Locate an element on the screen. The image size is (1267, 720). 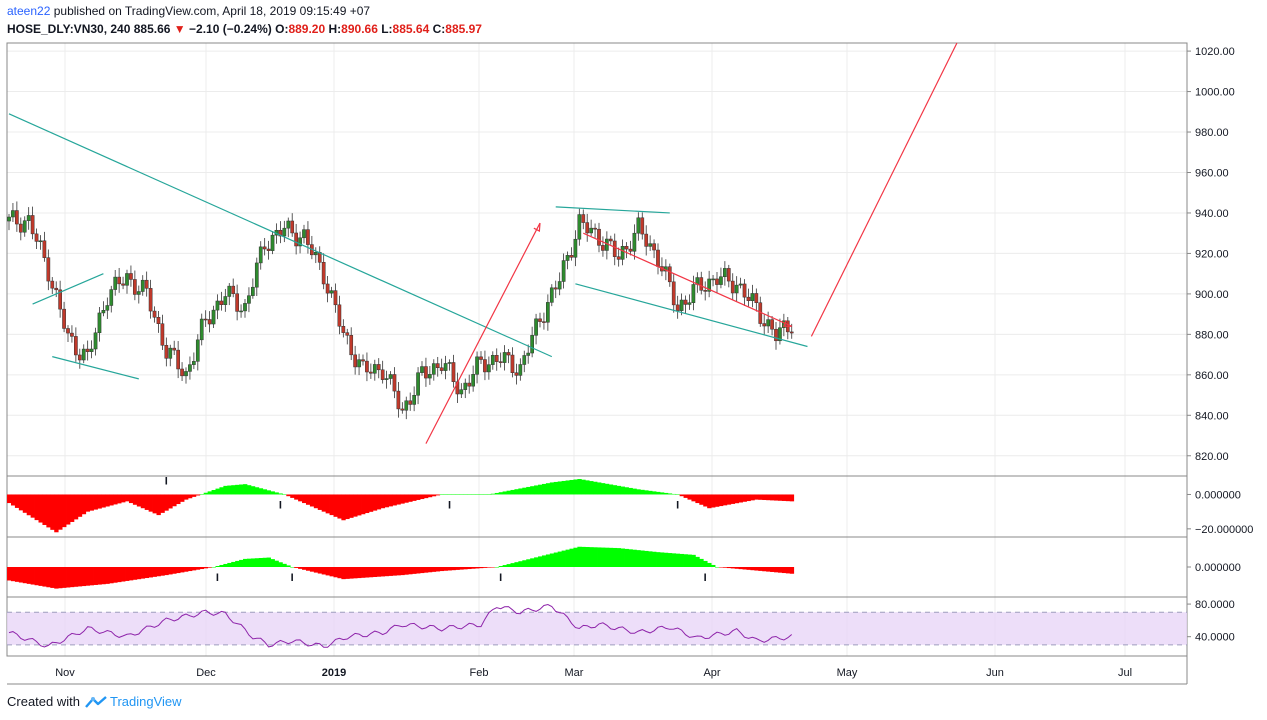
x-tick-label: Nov is located at coordinates (65, 673).